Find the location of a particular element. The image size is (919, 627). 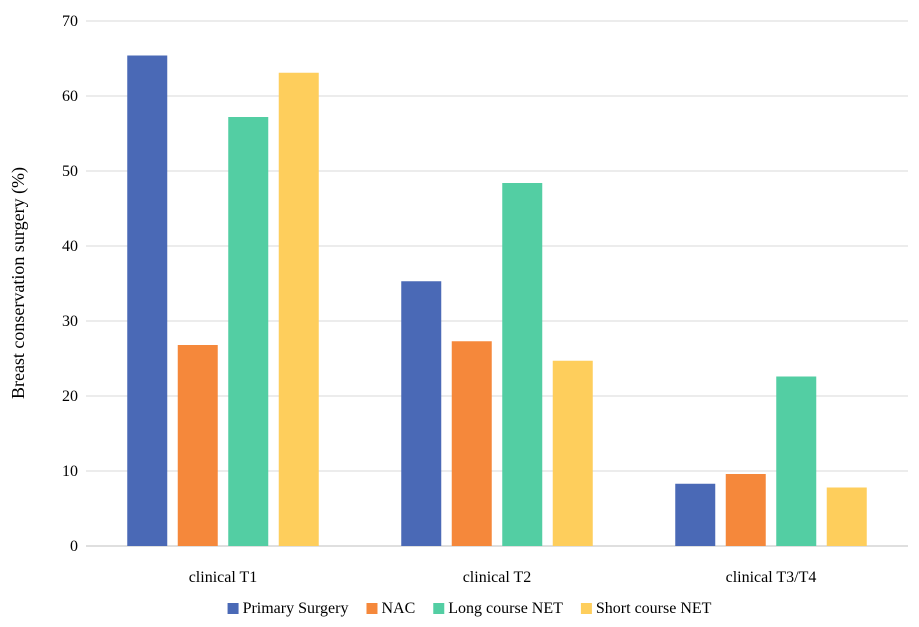

legend-label: Long course NET is located at coordinates (505, 608).